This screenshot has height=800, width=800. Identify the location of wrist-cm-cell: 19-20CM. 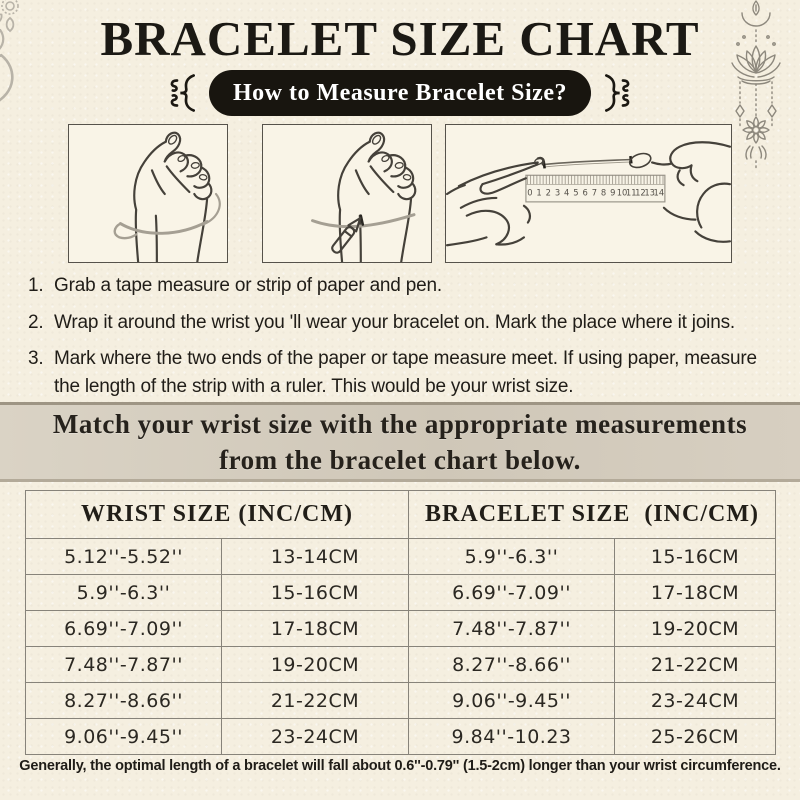
(315, 664).